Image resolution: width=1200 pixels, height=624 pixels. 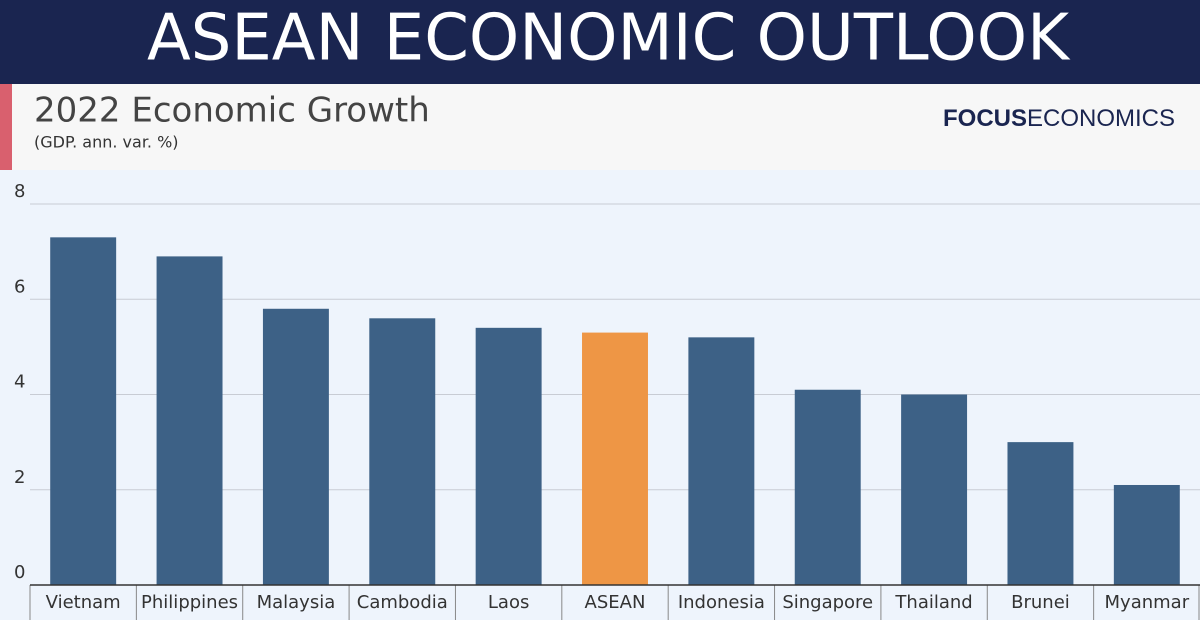 What do you see at coordinates (609, 39) in the screenshot?
I see `page-title: ASEAN ECONOMIC OUTLOOK` at bounding box center [609, 39].